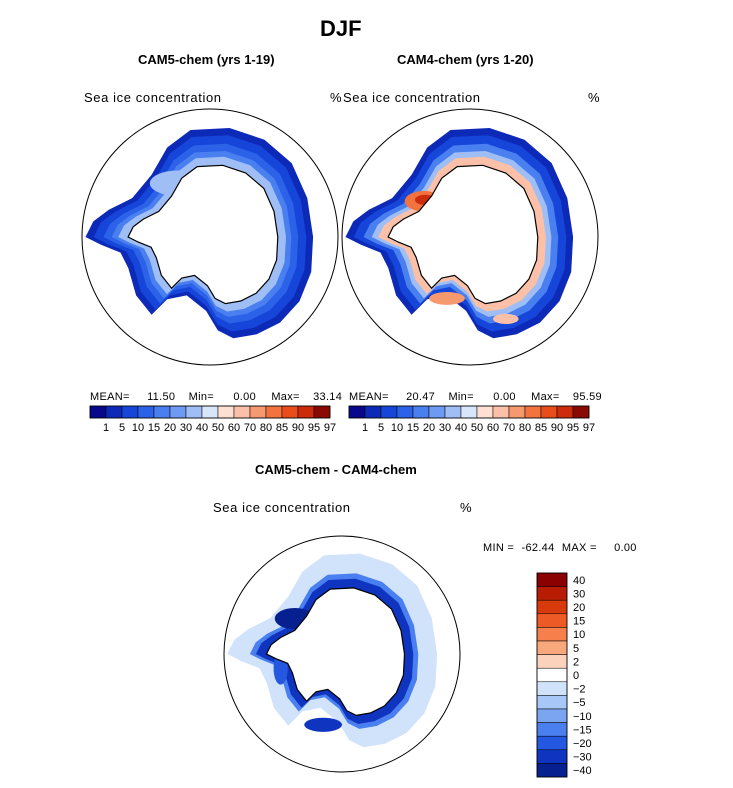 The image size is (733, 788). Describe the element at coordinates (341, 28) in the screenshot. I see `figure-title: DJF` at that location.